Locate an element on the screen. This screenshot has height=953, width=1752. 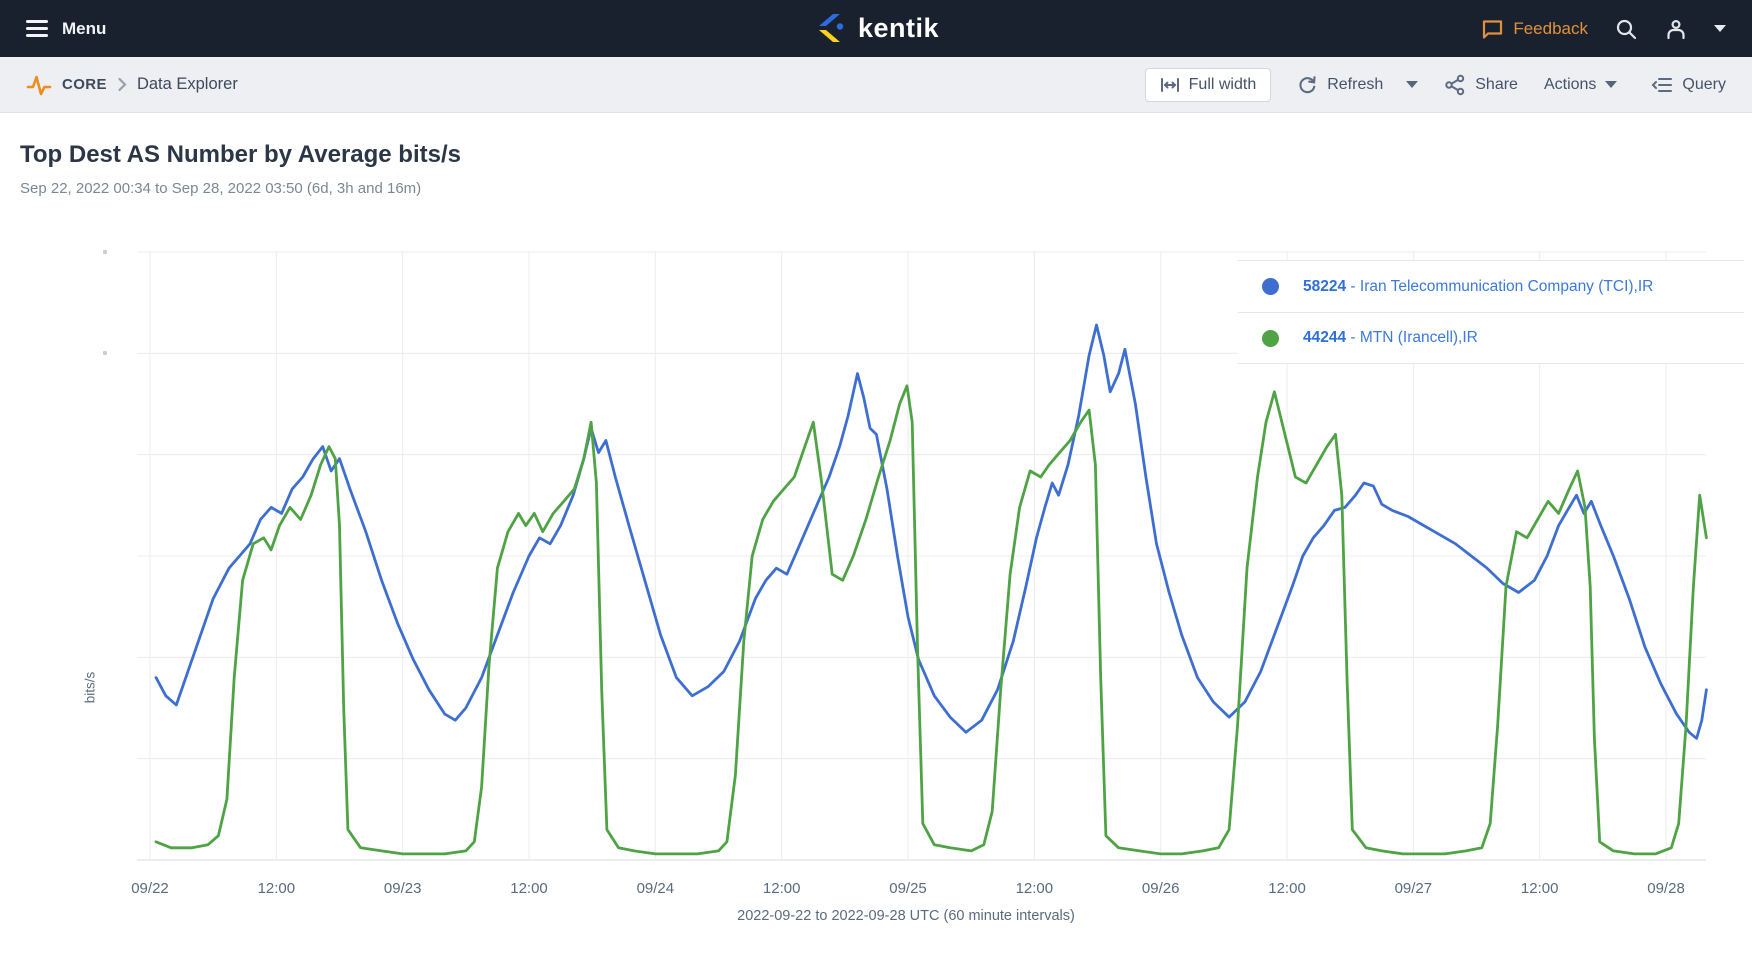
actions-button: Actions is located at coordinates (1580, 84).